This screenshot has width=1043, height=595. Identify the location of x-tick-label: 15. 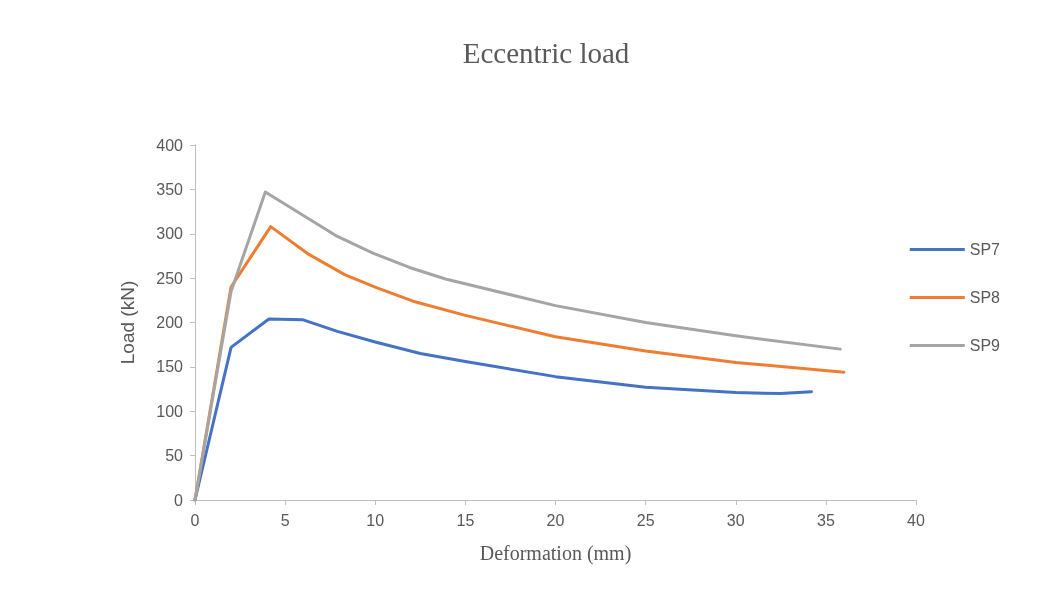
(465, 520).